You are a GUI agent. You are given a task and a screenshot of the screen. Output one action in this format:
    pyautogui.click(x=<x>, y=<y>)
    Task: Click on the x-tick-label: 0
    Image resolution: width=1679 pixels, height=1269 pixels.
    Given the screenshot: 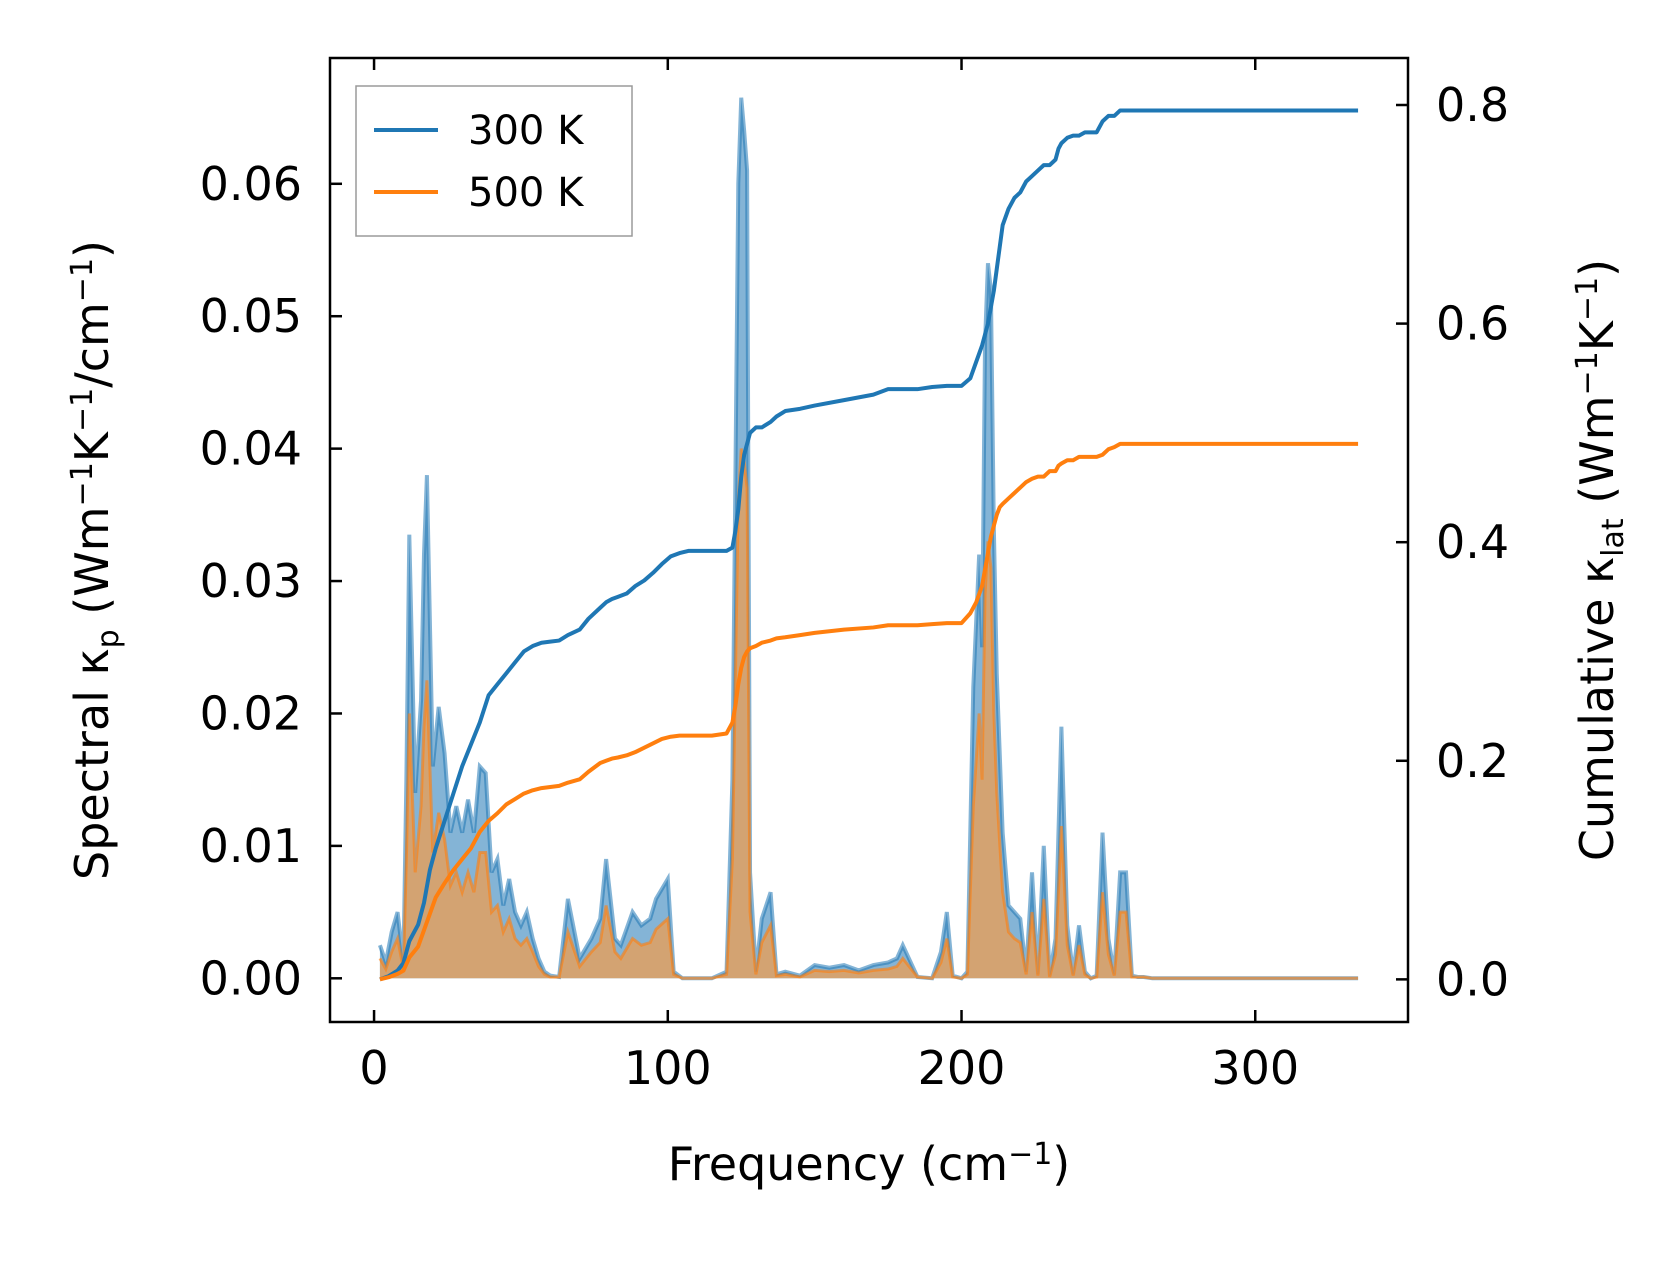 What is the action you would take?
    pyautogui.click(x=373, y=1068)
    